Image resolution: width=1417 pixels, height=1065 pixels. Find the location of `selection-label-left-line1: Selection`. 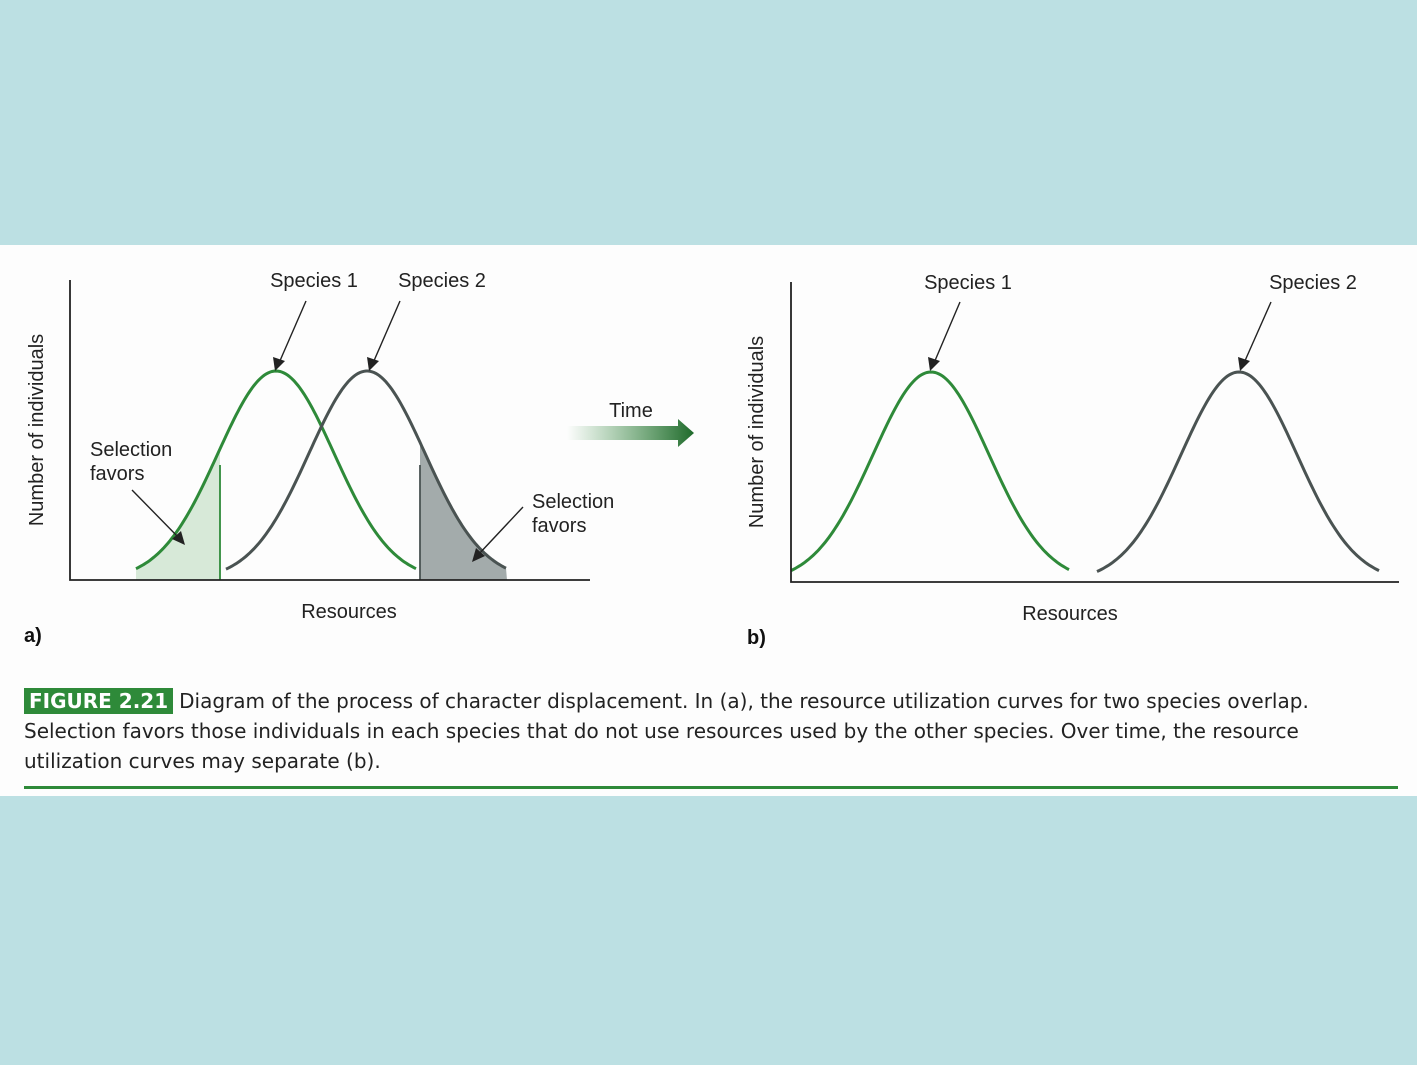

selection-label-left-line1: Selection is located at coordinates (131, 450).